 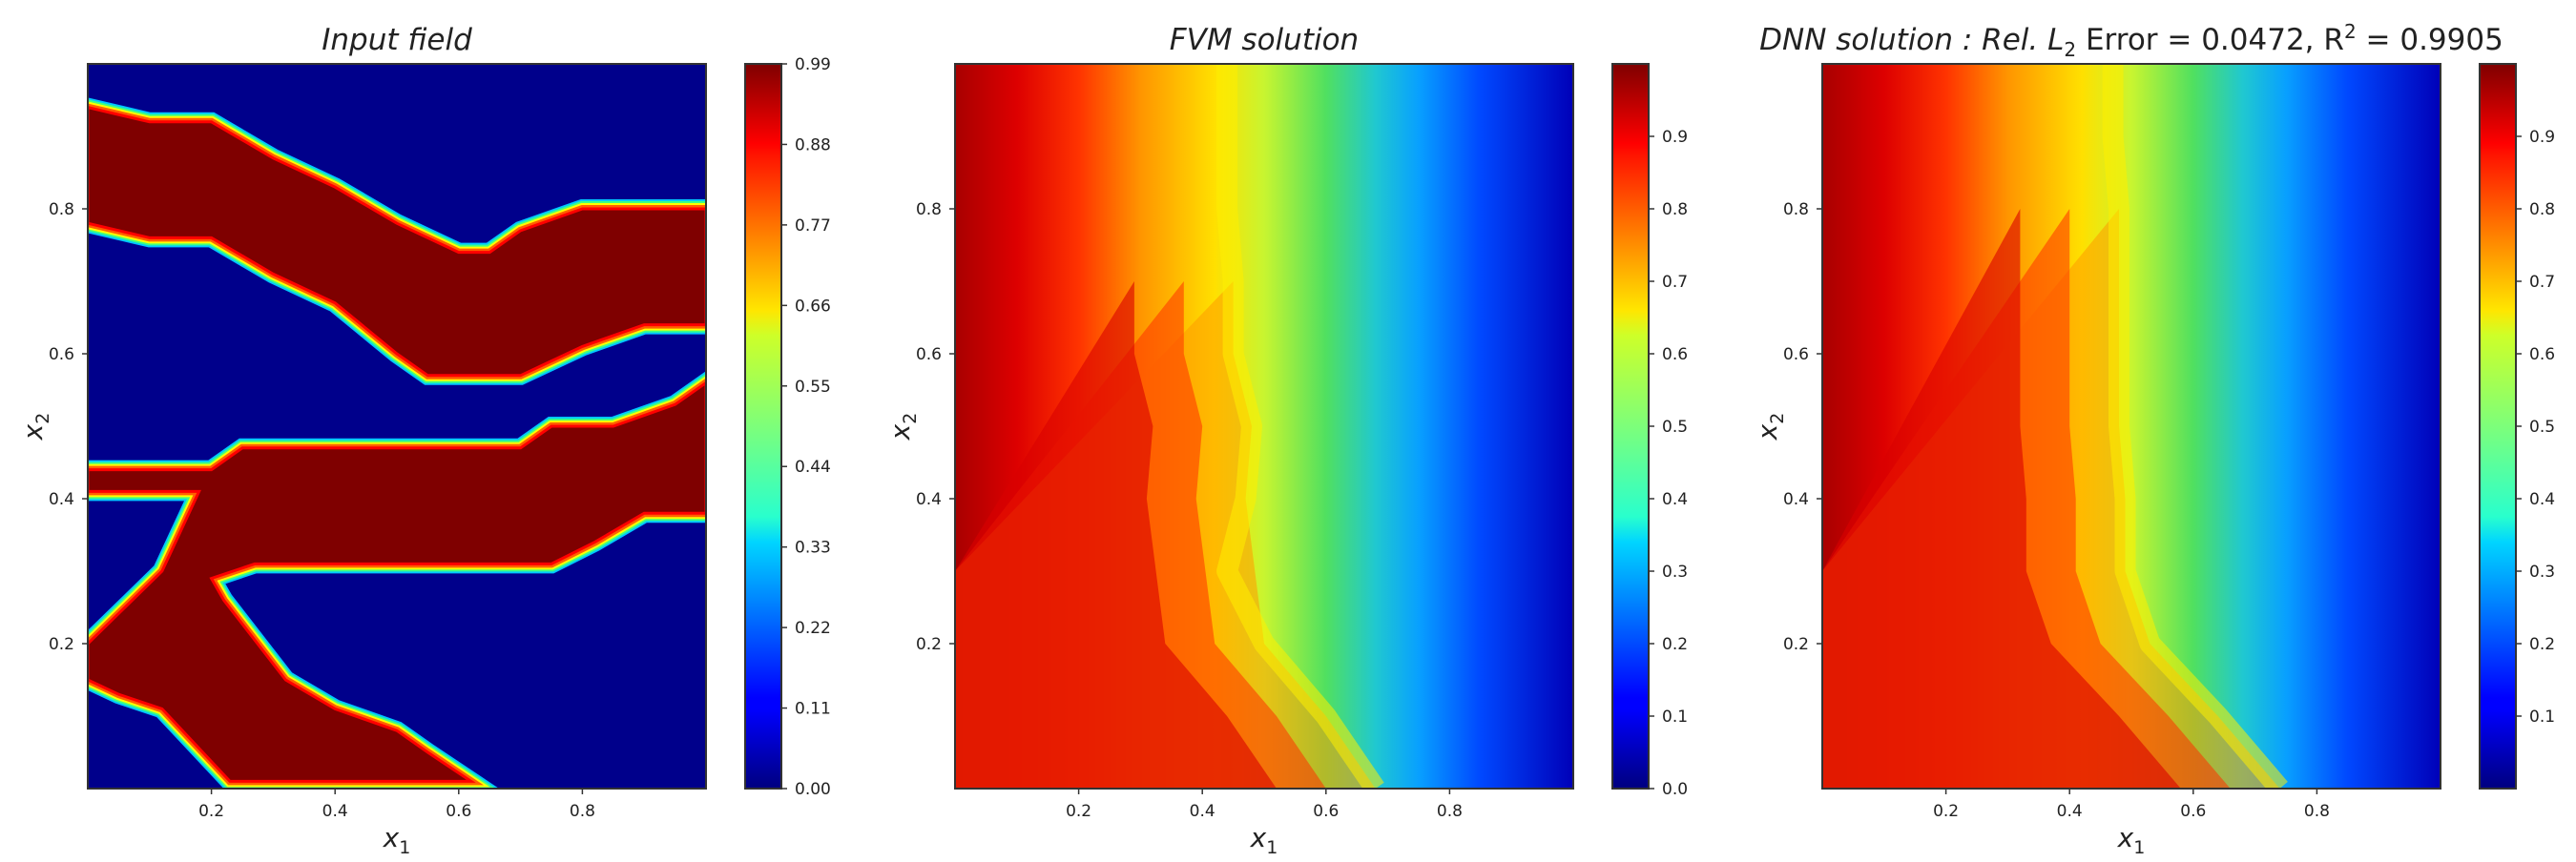 I want to click on colorbar-tick-label: 0.99, so click(x=813, y=64).